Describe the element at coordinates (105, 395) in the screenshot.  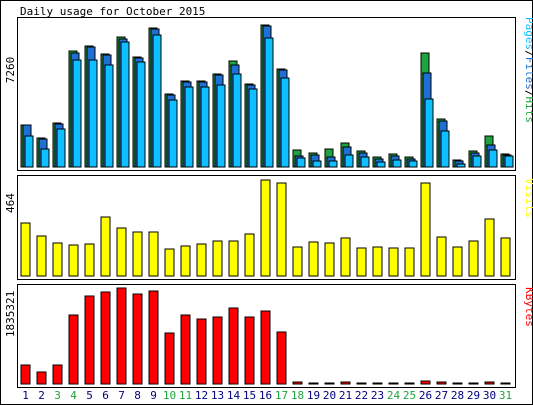
I see `day-label: 6` at that location.